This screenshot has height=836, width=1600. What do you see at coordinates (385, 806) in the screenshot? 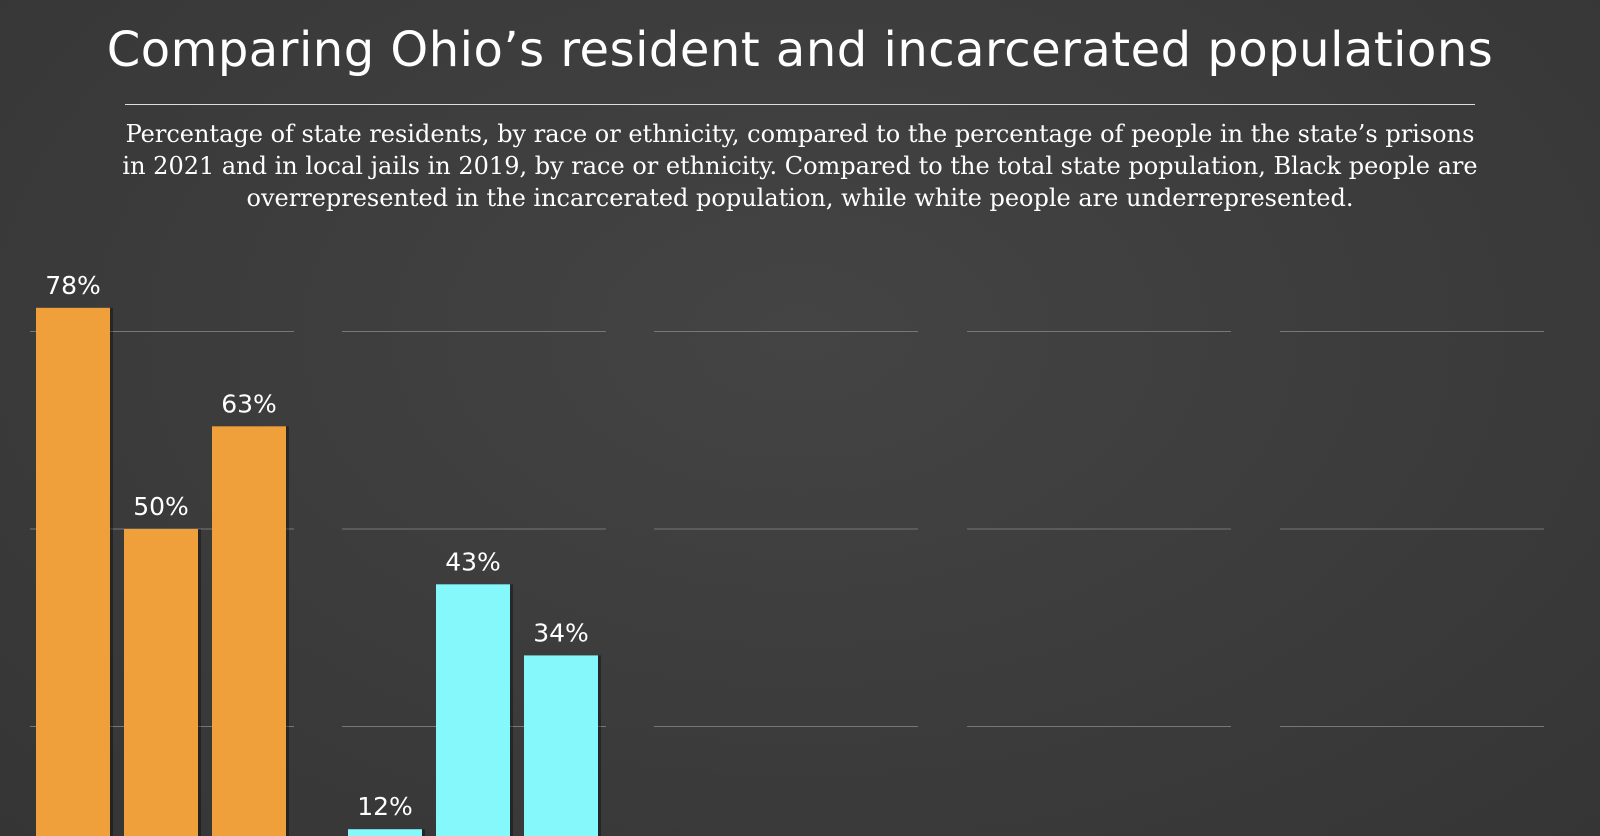
I see `data-label: 12%` at bounding box center [385, 806].